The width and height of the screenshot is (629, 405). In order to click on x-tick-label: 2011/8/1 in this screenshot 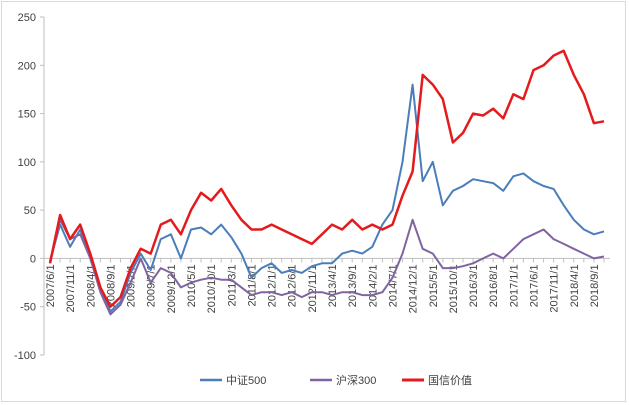, I will do `click(252, 285)`.